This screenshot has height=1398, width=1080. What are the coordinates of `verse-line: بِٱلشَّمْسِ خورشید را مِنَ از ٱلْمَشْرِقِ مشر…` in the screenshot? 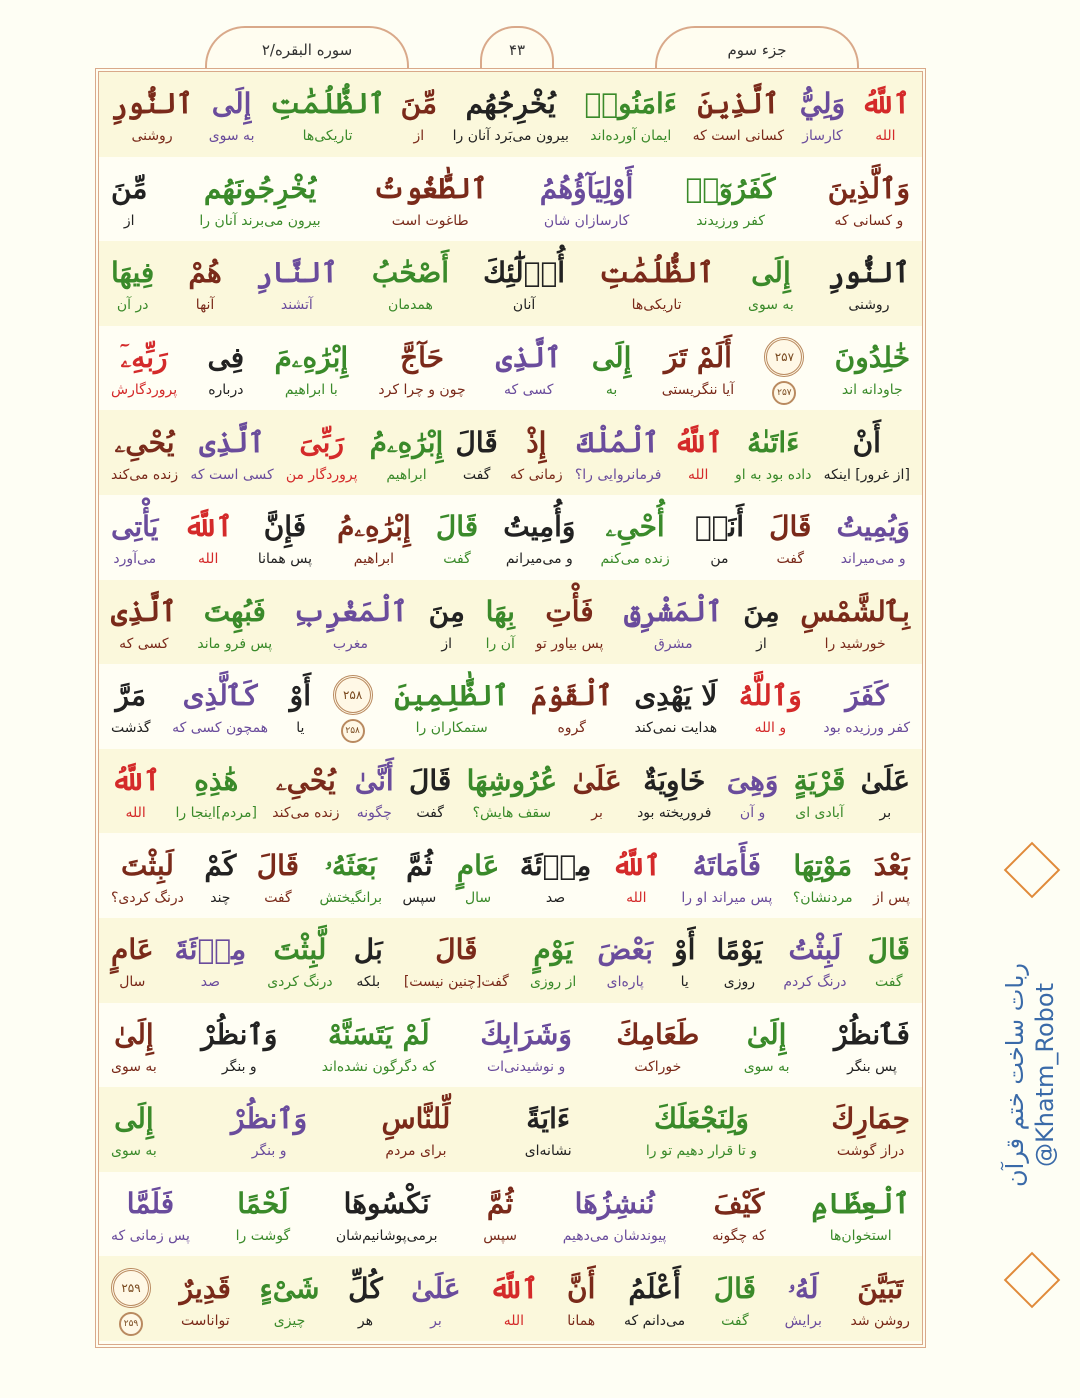 It's located at (510, 622).